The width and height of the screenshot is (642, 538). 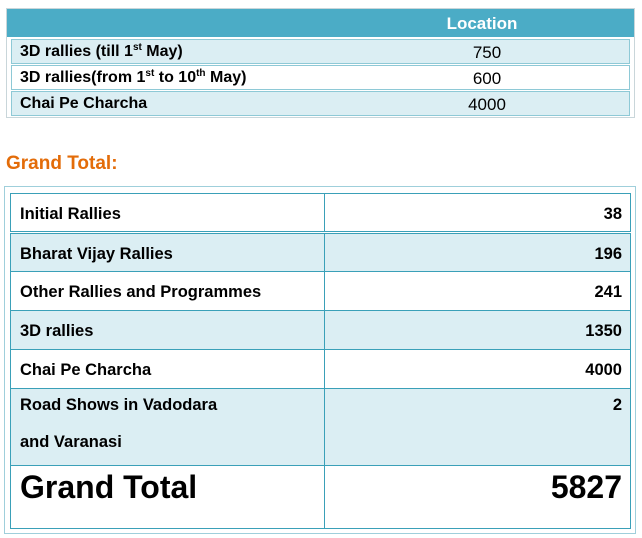 I want to click on table-row: Road Shows in Vadodara and Varanasi 2, so click(x=320, y=427).